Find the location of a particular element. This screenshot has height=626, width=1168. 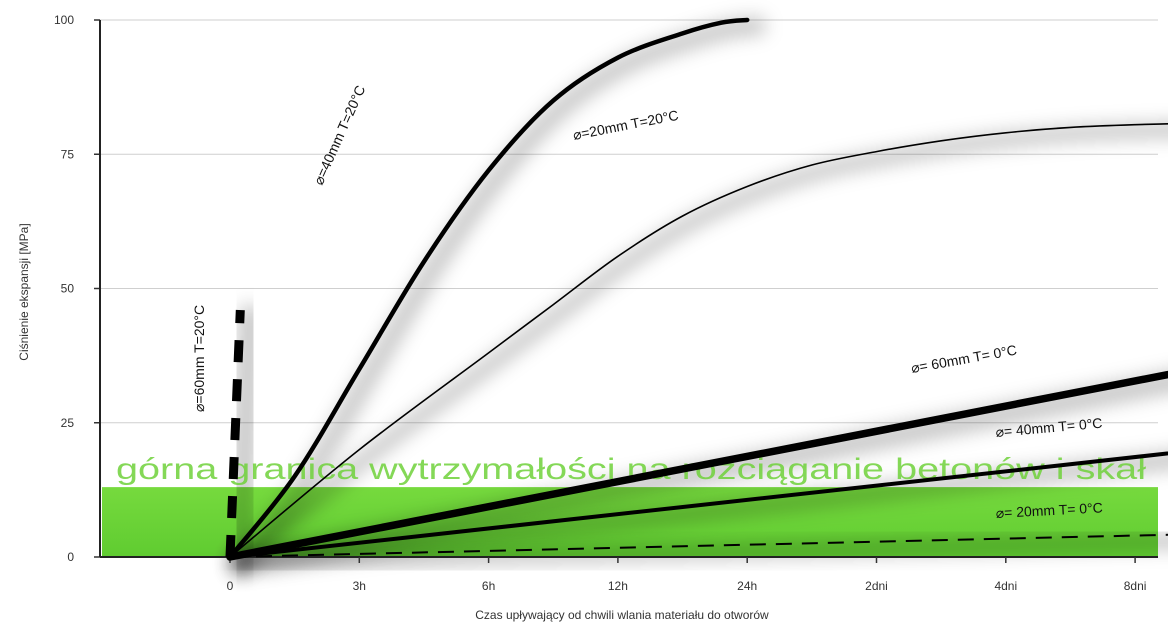

series-label: ⌀= 20mm T= 0°C is located at coordinates (1049, 510).